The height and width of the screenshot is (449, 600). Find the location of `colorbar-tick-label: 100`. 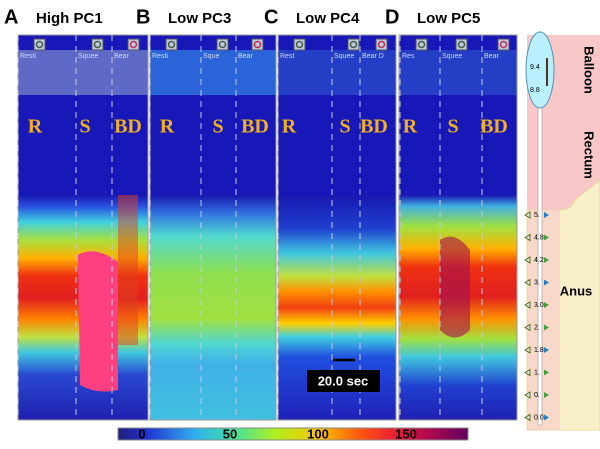

colorbar-tick-label: 100 is located at coordinates (318, 433).